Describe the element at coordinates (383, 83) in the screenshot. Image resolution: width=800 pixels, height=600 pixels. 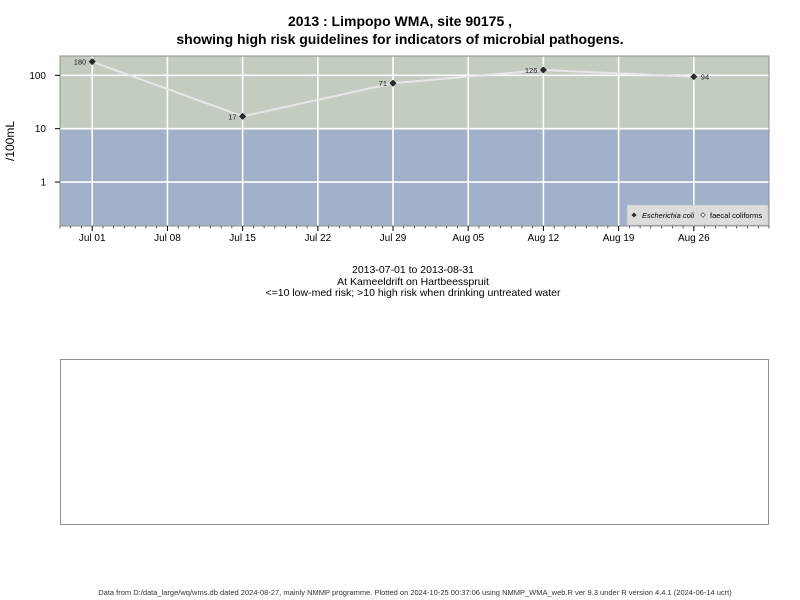
I see `ecoli-data-label: 71` at that location.